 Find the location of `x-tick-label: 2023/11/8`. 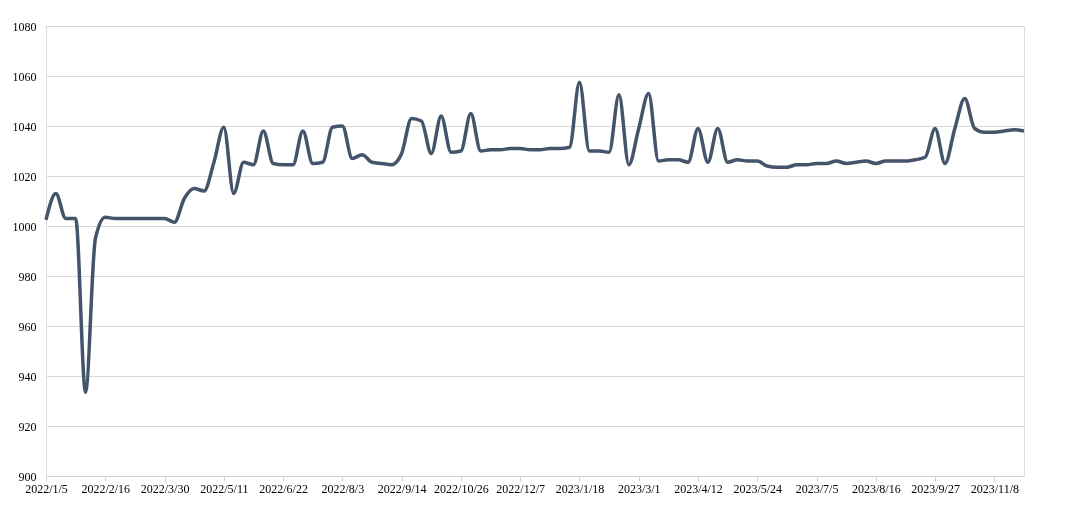

x-tick-label: 2023/11/8 is located at coordinates (994, 488).